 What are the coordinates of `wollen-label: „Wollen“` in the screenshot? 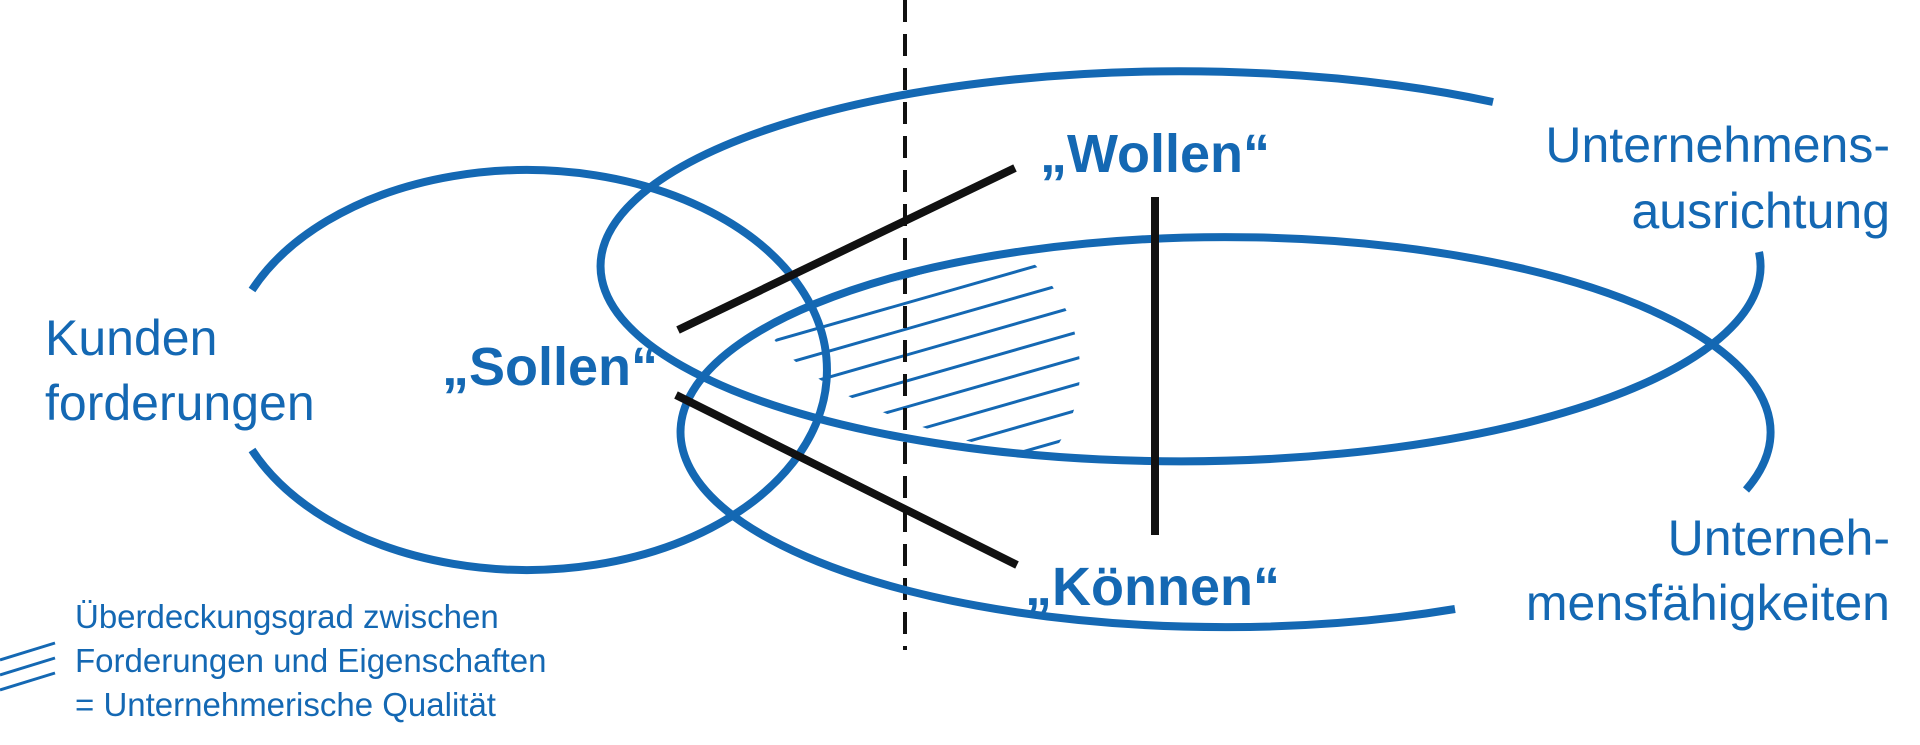 It's located at (1155, 154).